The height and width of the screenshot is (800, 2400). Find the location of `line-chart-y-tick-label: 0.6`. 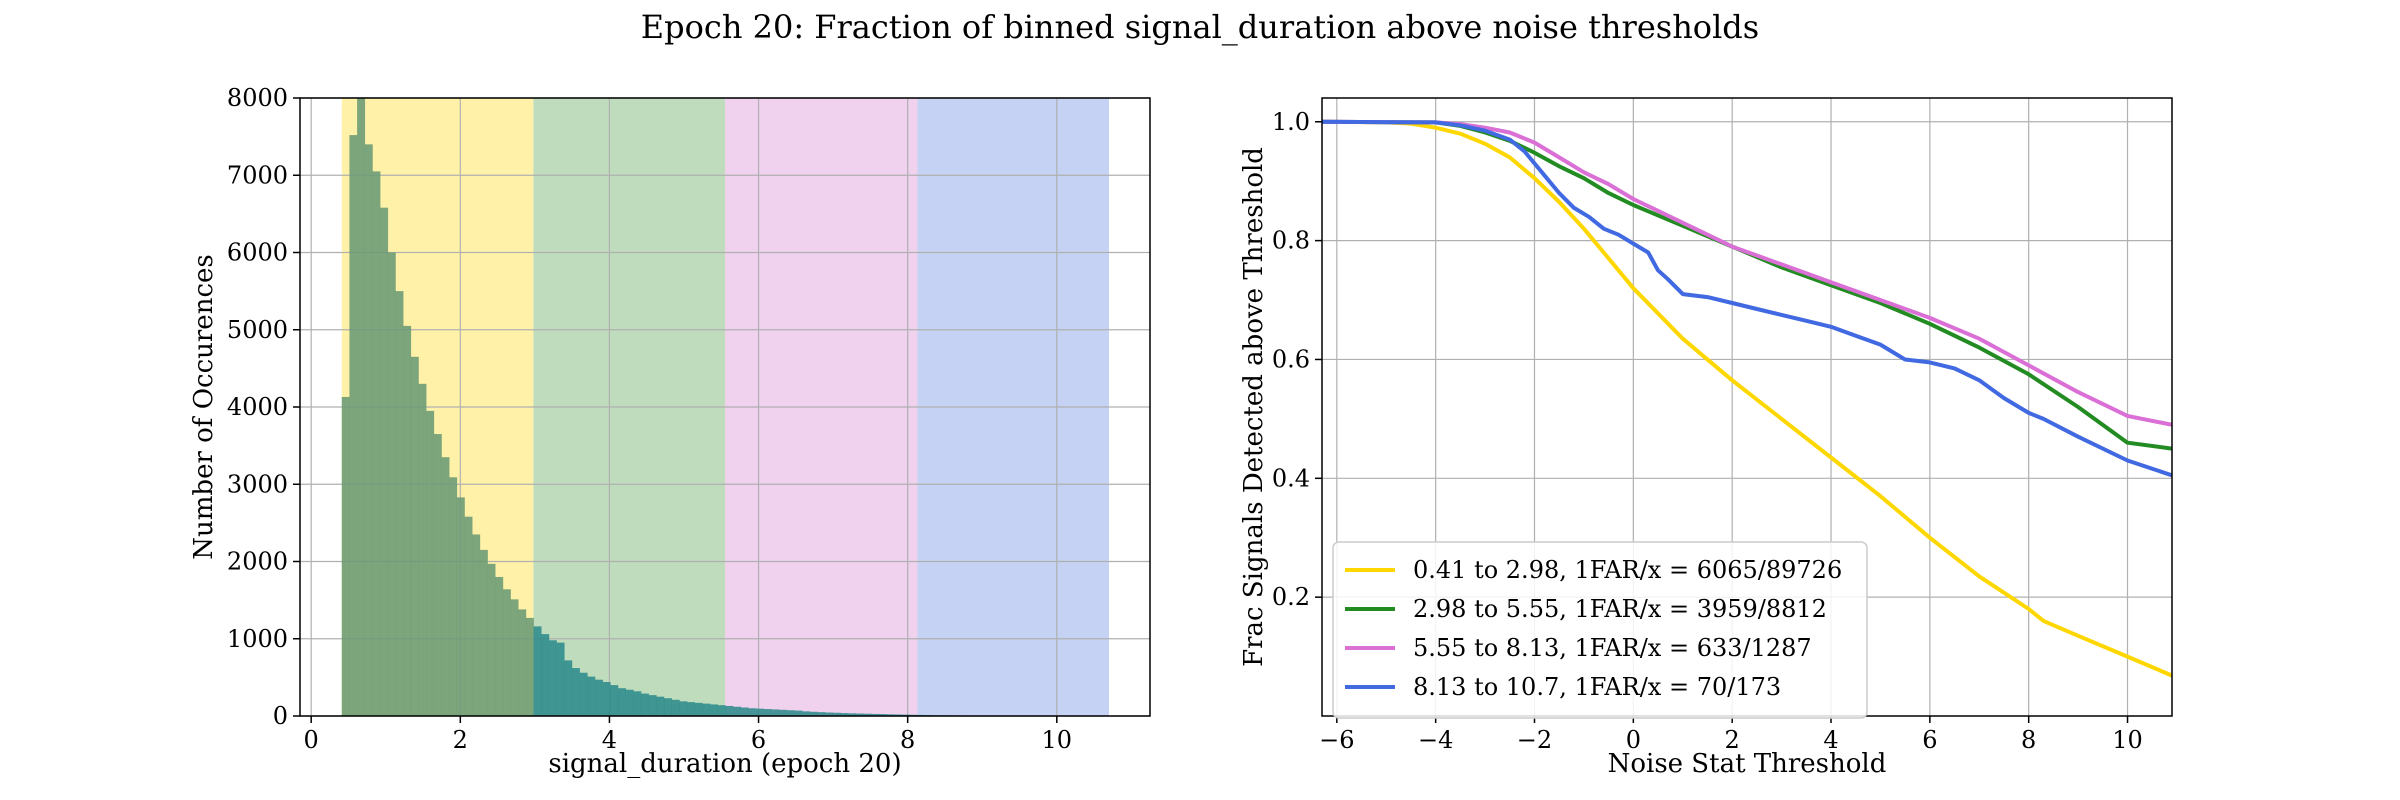

line-chart-y-tick-label: 0.6 is located at coordinates (1291, 359).